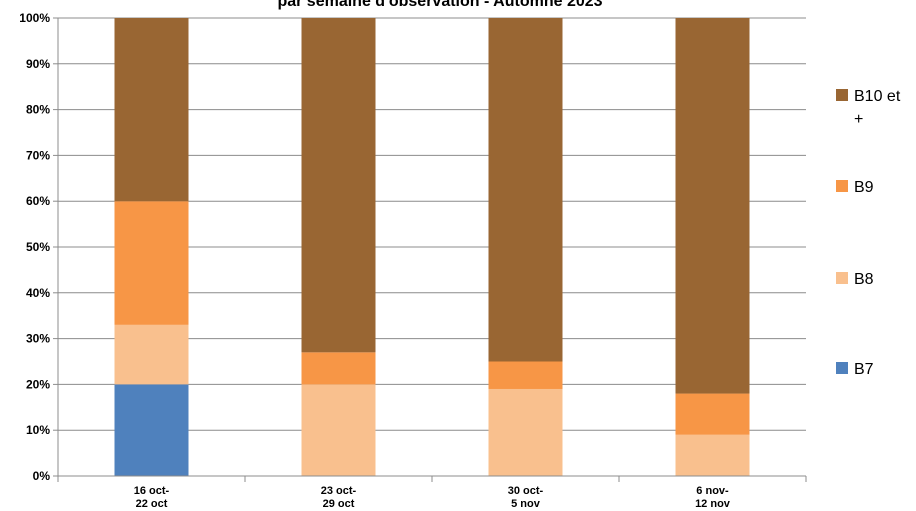 The image size is (916, 511). I want to click on y-tick-label: 80%, so click(38, 110).